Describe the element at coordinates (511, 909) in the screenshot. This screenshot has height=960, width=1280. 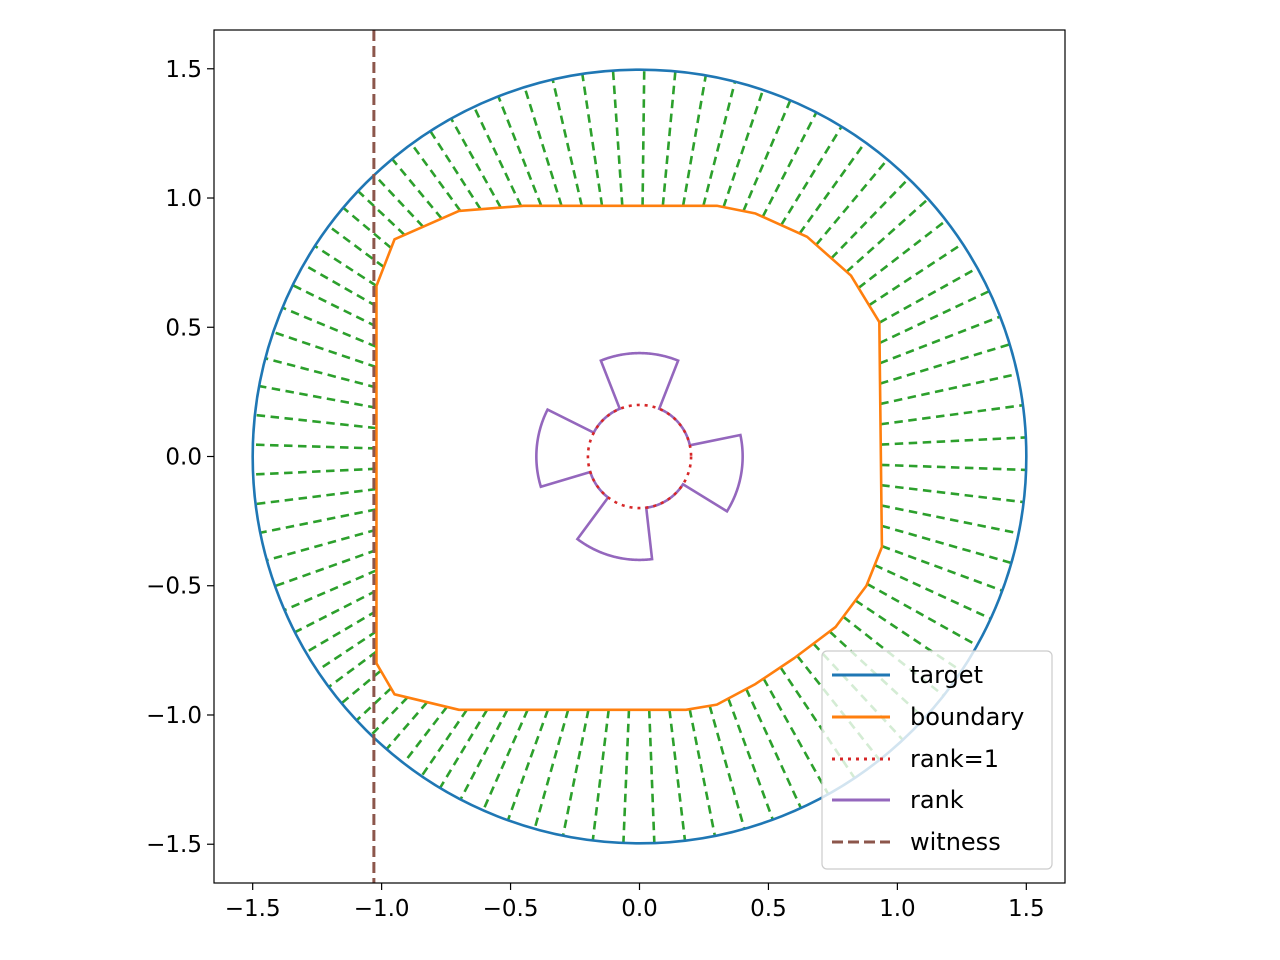
I see `x-tick-label: −0.5` at that location.